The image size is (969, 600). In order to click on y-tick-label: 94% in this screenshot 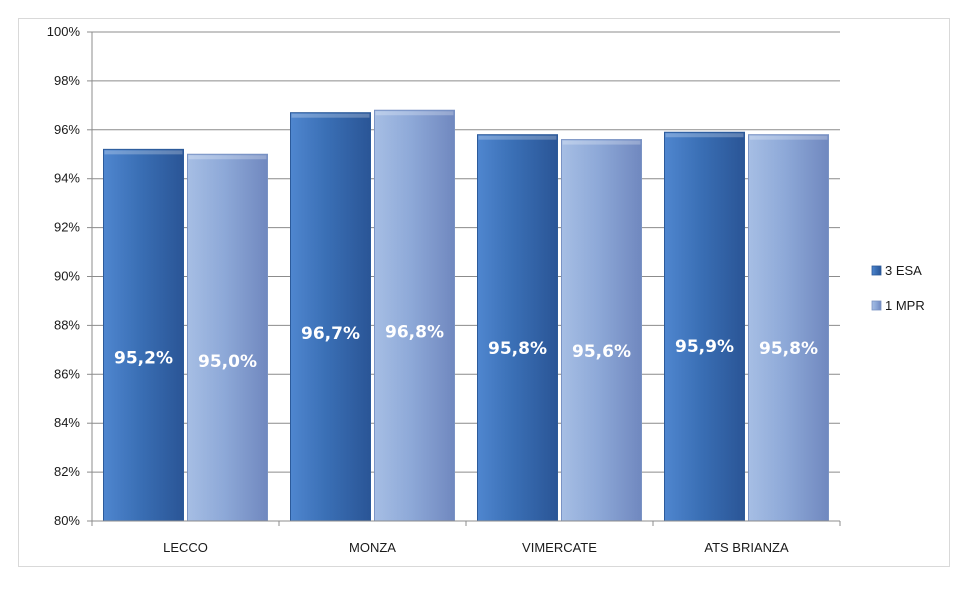, I will do `click(67, 178)`.